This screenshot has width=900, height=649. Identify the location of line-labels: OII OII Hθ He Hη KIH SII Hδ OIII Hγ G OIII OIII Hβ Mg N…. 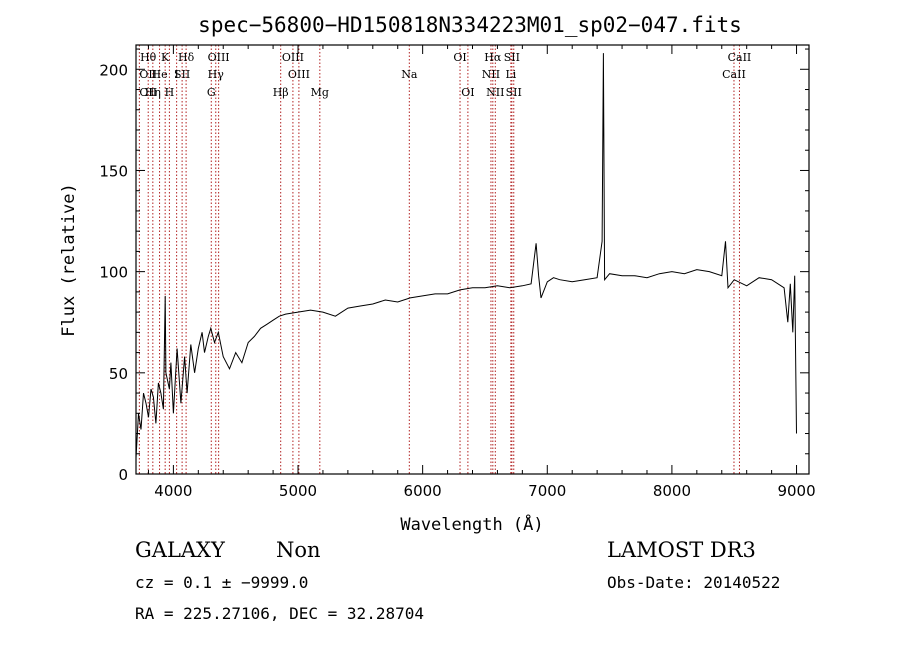
(445, 75).